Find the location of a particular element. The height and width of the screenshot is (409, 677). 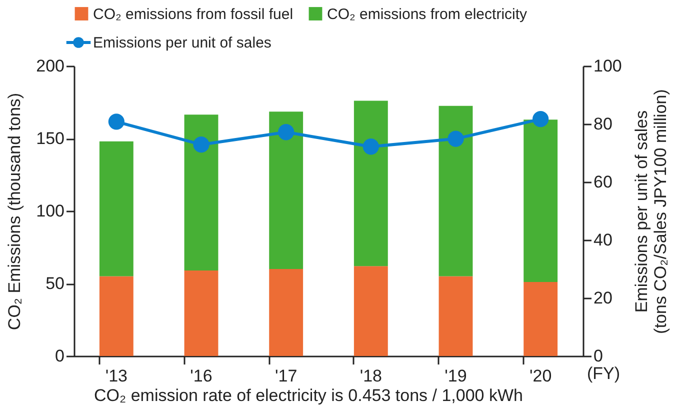

x-tick-label: '13 is located at coordinates (116, 376).